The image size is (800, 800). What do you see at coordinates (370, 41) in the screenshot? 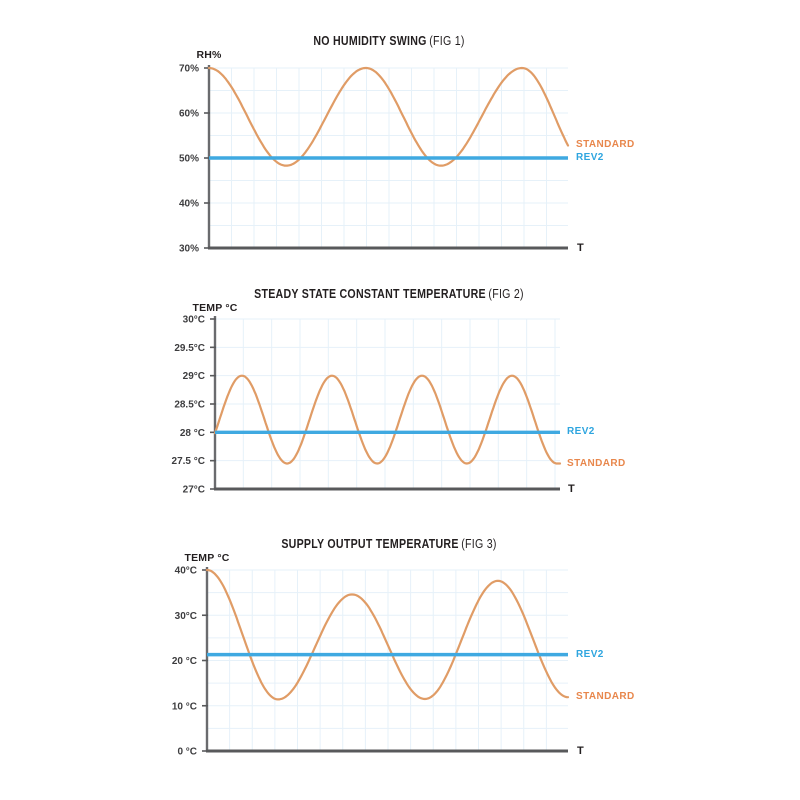
I see `fig1-title-text: NO HUMIDITY SWING` at bounding box center [370, 41].